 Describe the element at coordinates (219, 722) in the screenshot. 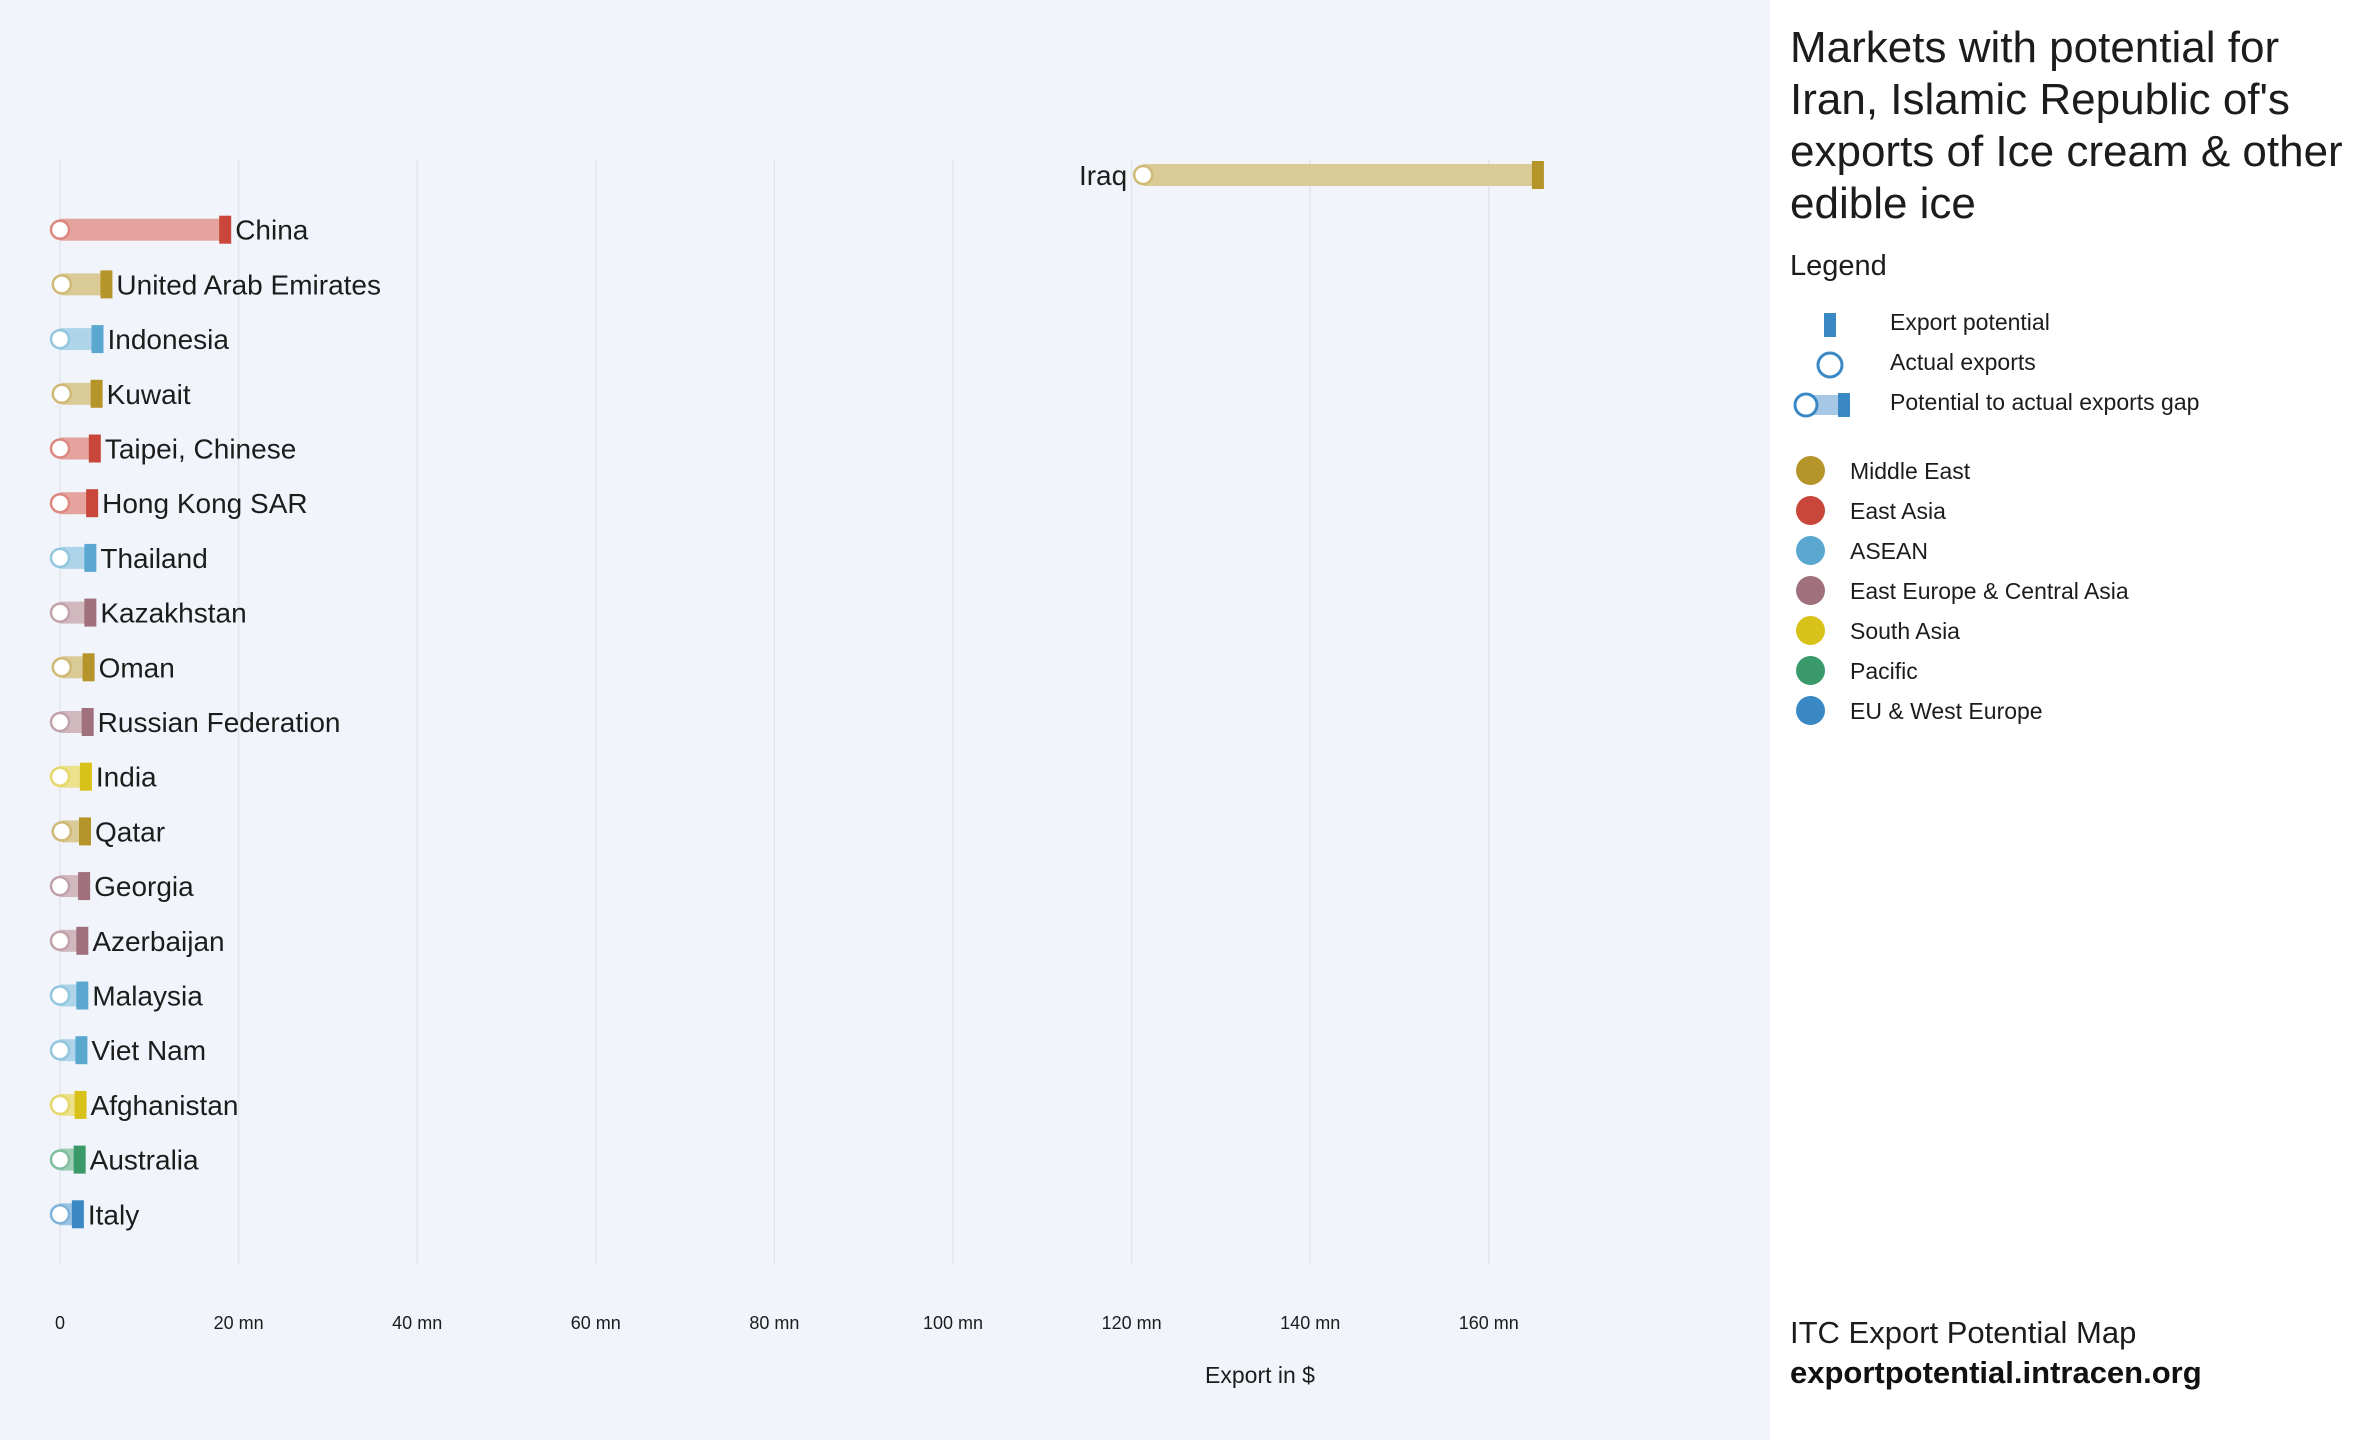

I see `market-label: Russian Federation` at that location.